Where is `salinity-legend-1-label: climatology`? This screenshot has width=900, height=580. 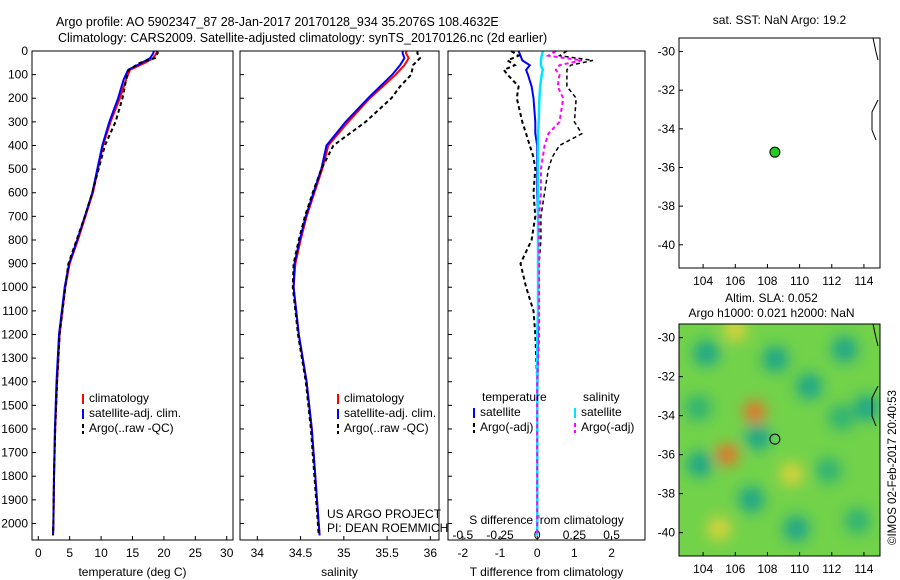 salinity-legend-1-label: climatology is located at coordinates (374, 398).